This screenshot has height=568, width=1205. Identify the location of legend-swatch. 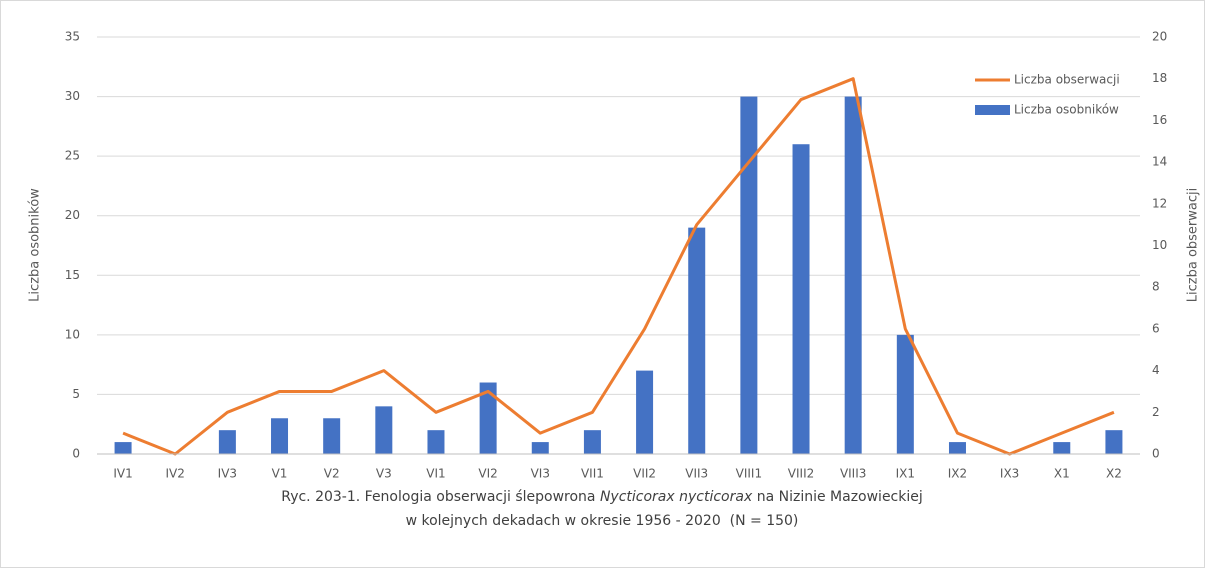
(992, 110).